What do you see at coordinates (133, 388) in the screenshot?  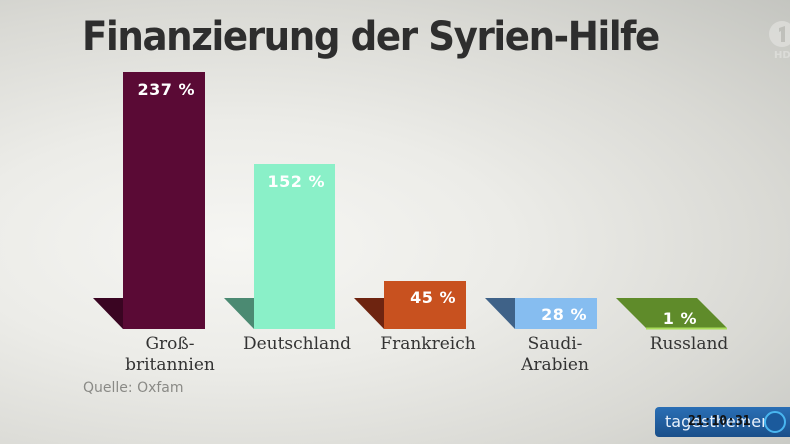 I see `source-note: Quelle: Oxfam` at bounding box center [133, 388].